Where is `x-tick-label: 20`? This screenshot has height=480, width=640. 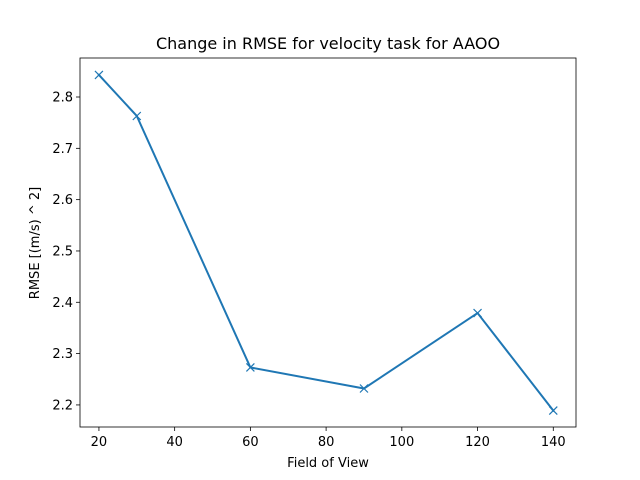 x-tick-label: 20 is located at coordinates (99, 442).